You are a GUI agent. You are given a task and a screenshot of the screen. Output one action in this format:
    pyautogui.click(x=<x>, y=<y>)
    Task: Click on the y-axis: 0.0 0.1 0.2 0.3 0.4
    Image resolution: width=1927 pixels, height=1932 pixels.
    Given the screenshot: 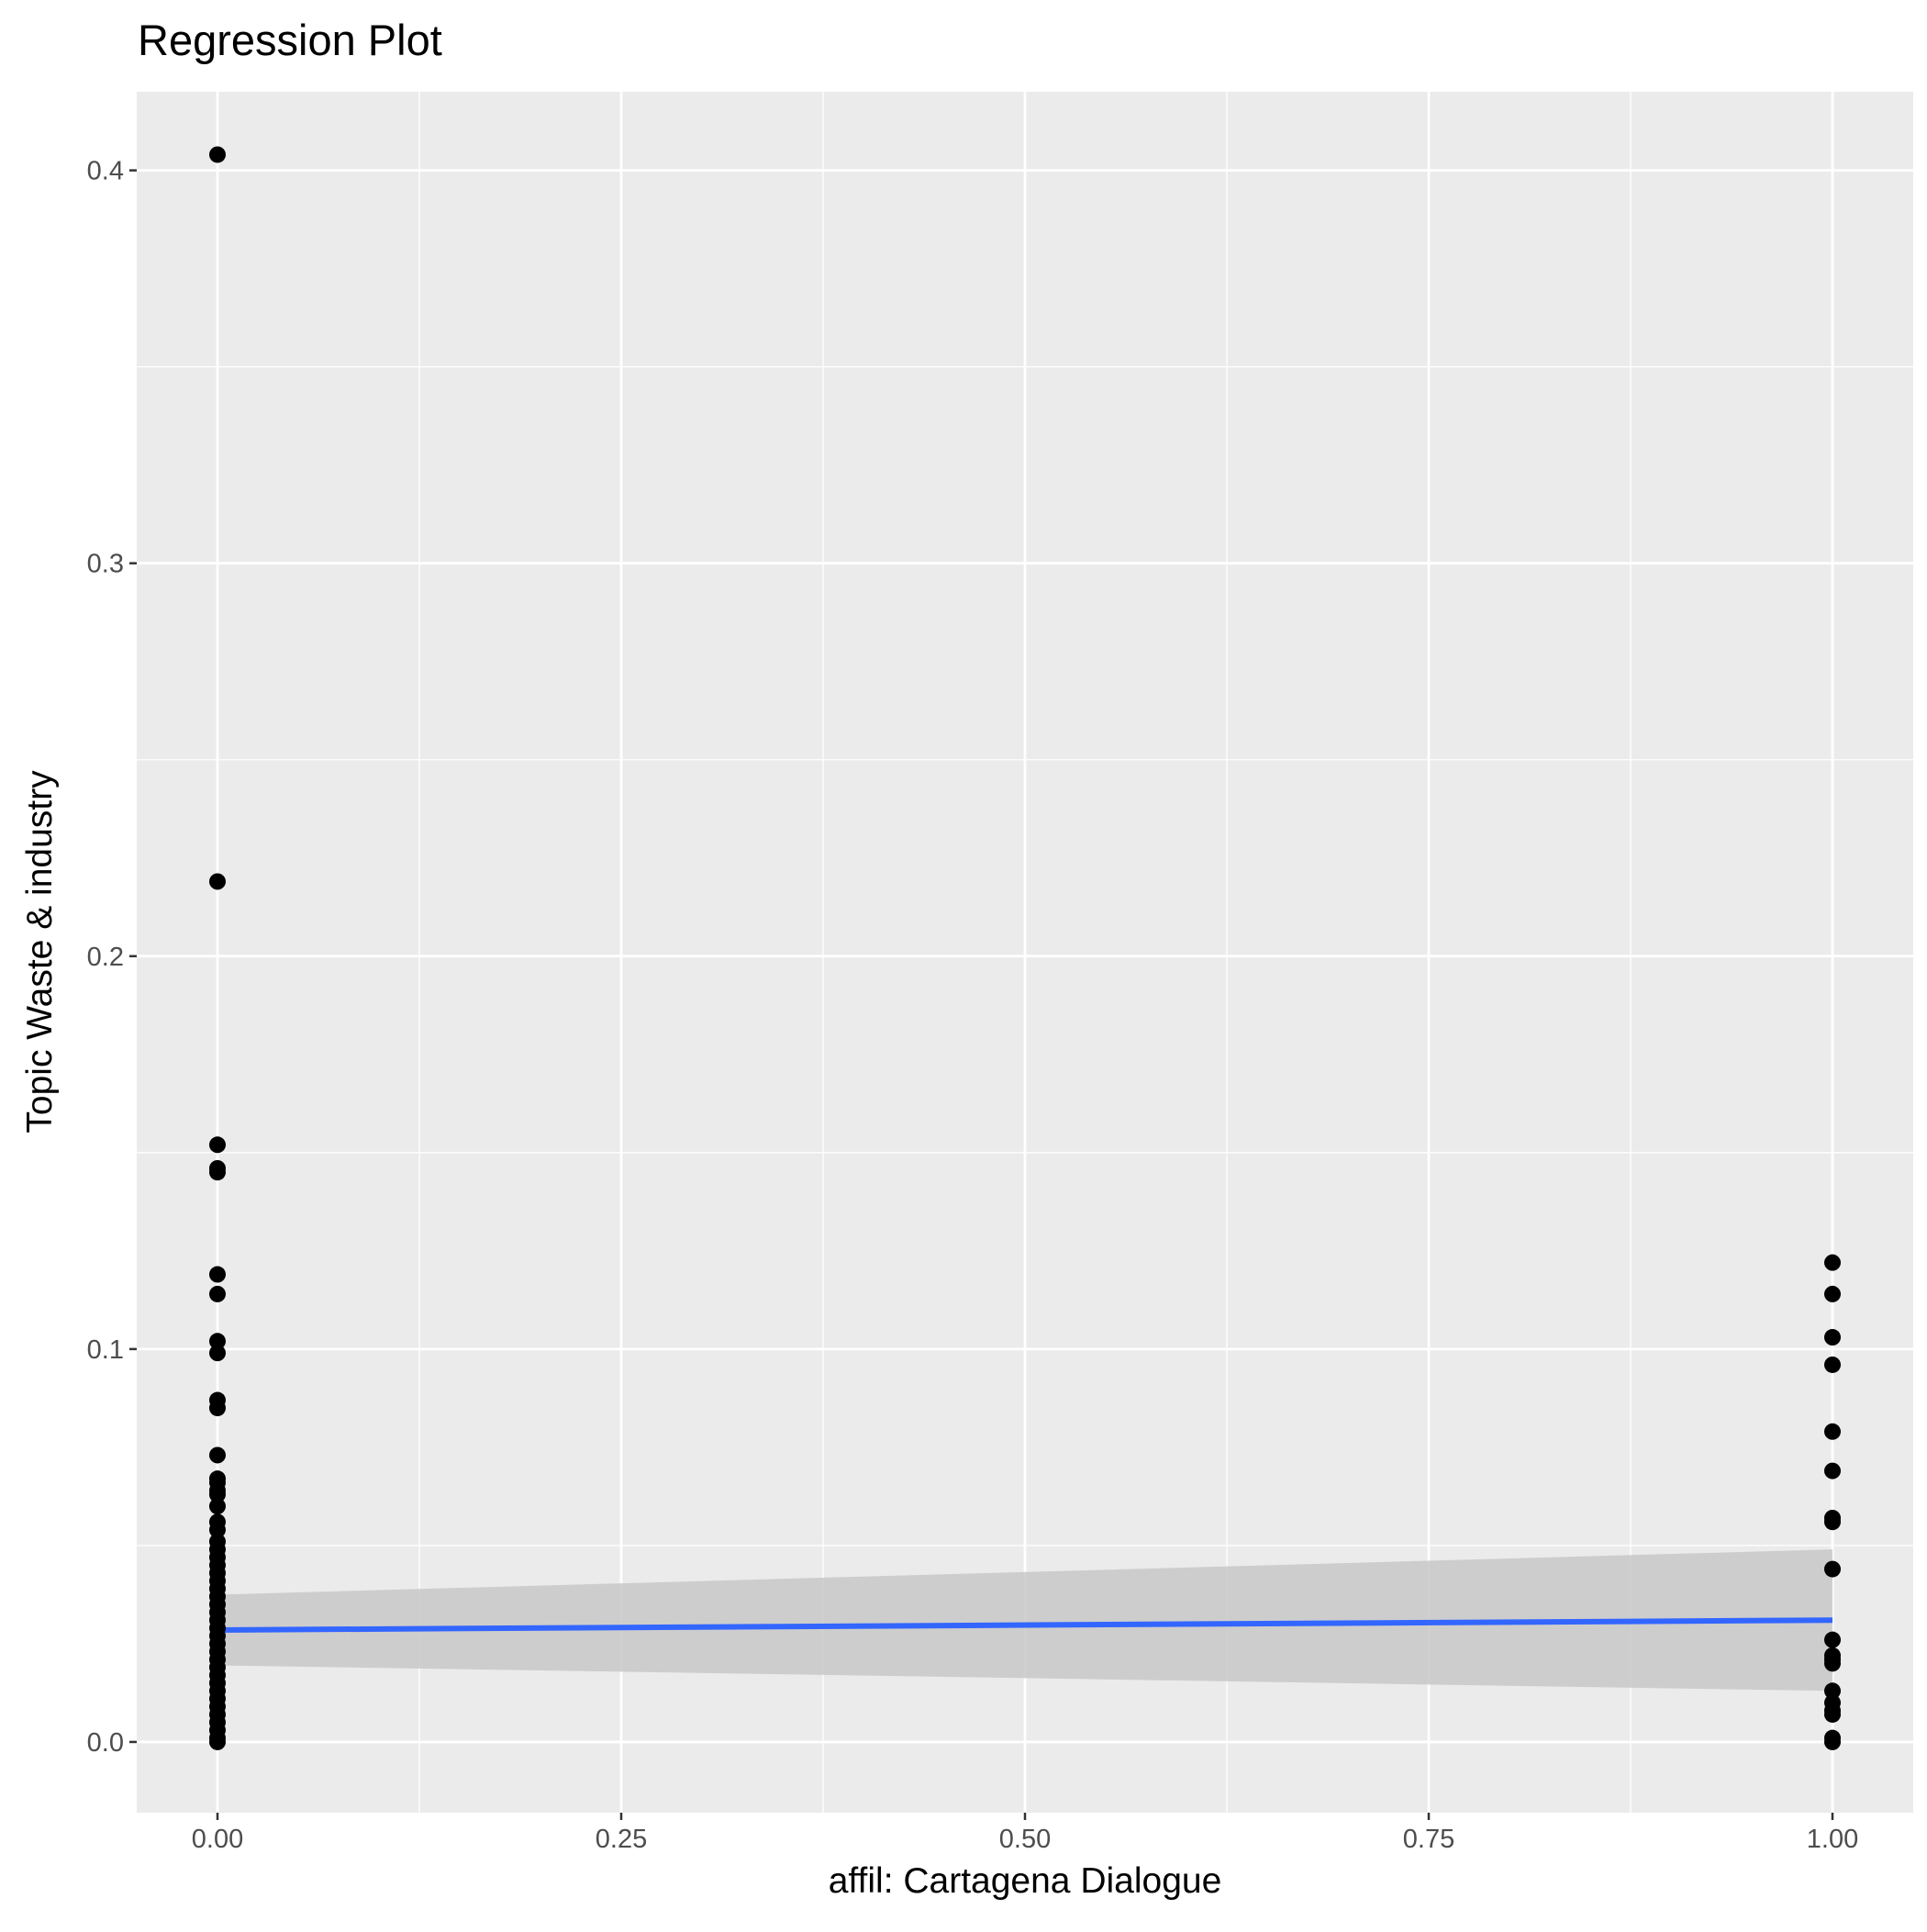 What is the action you would take?
    pyautogui.click(x=112, y=957)
    